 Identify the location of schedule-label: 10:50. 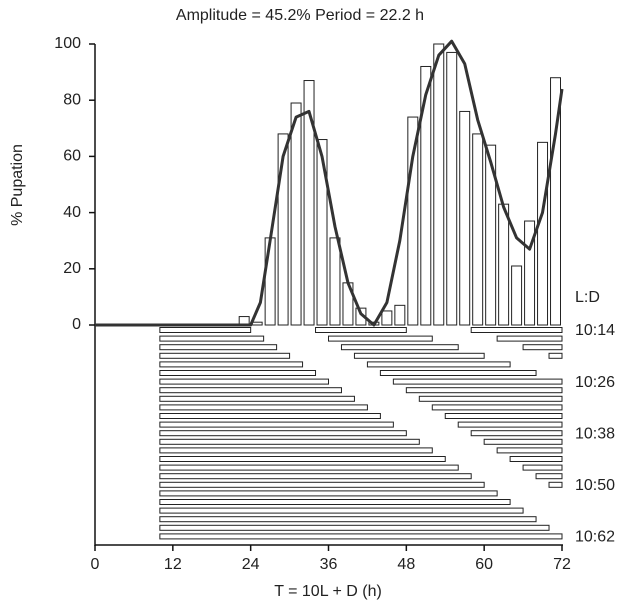
(595, 485).